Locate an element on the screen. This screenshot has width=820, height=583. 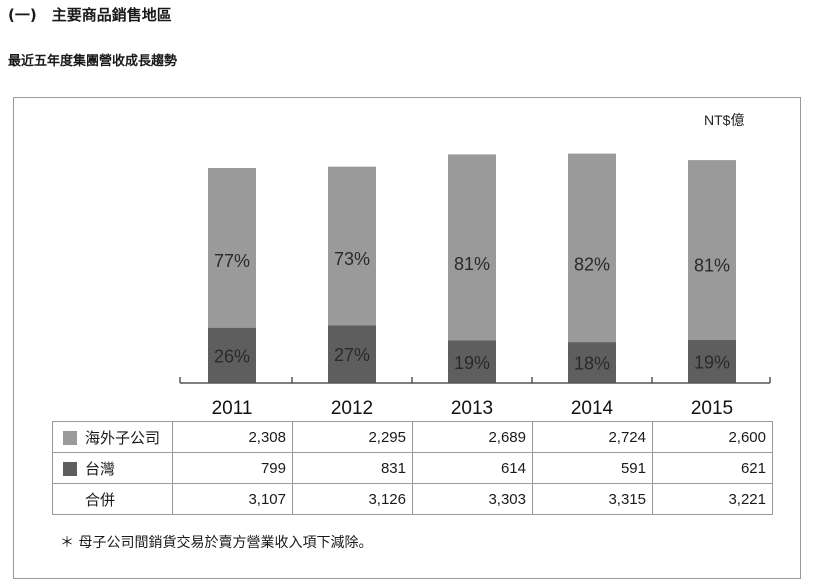
table-row: 台灣 799 831 614 591 621 is located at coordinates (412, 468).